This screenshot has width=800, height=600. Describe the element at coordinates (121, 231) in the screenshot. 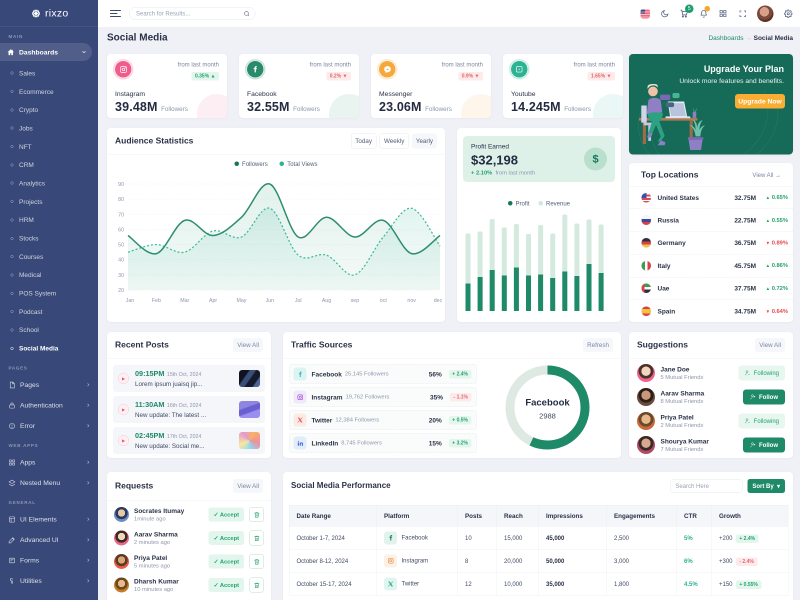

I see `svg-text: 60` at that location.